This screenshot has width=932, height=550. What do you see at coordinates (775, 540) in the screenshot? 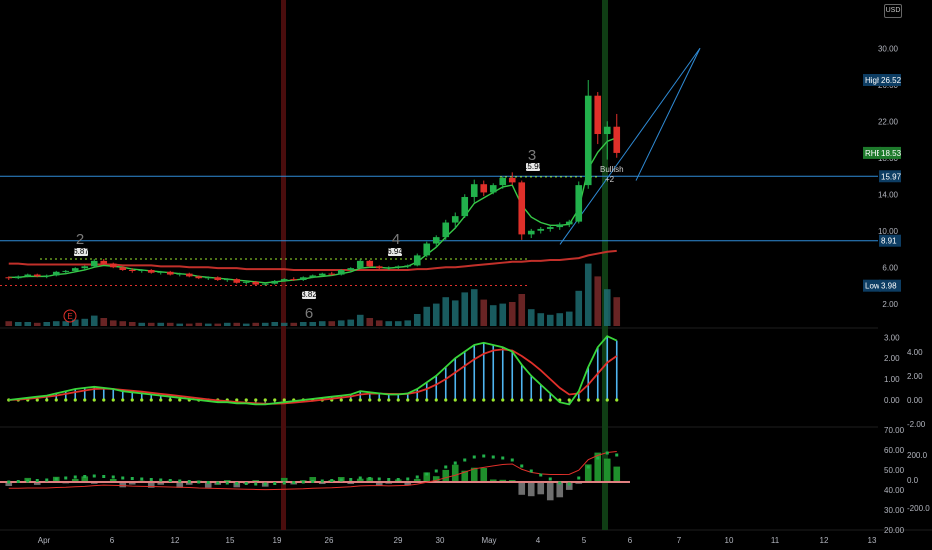
I see `time-axis-label: 11` at bounding box center [775, 540].